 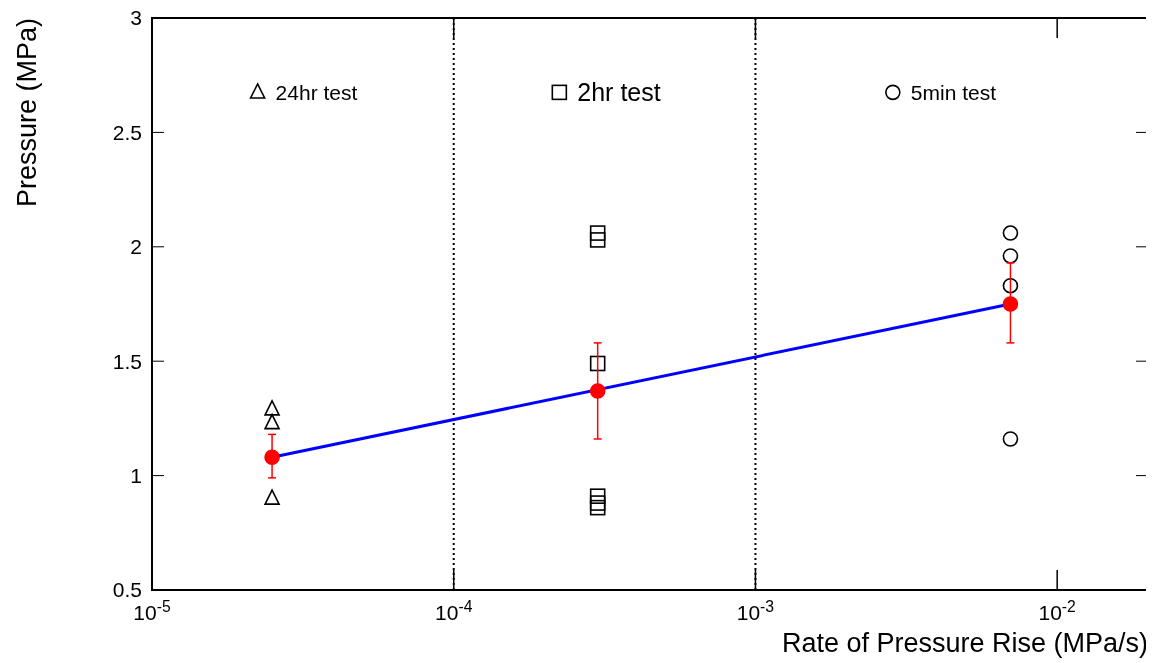 What do you see at coordinates (27, 113) in the screenshot?
I see `y-axis-title: Pressure (MPa)` at bounding box center [27, 113].